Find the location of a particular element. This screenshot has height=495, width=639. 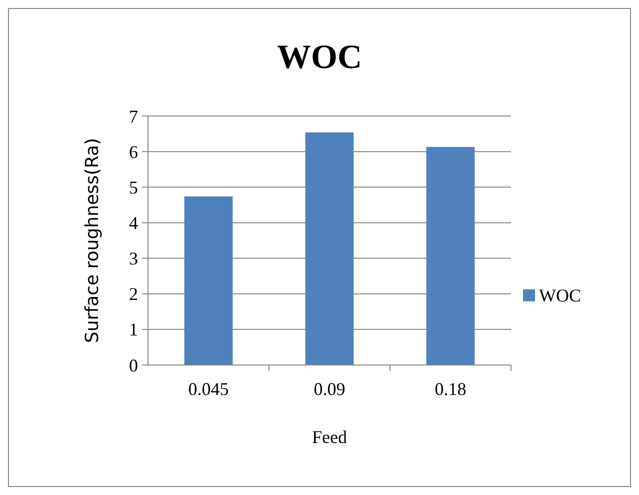

x-tick-label: 0.09 is located at coordinates (330, 389).